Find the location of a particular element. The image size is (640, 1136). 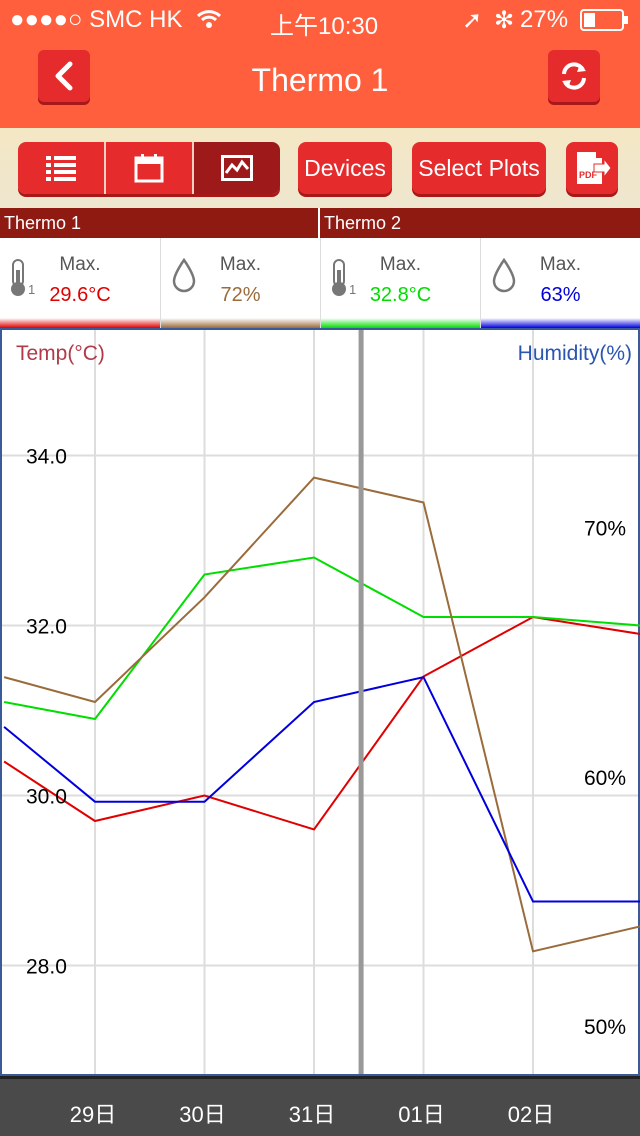

devices-button: Devices is located at coordinates (345, 168).